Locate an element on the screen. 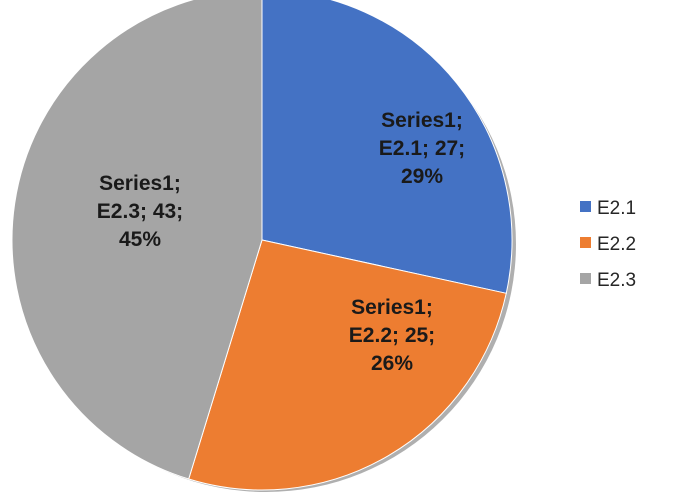 The image size is (695, 494). data-label-line: E2.2; 25; is located at coordinates (392, 335).